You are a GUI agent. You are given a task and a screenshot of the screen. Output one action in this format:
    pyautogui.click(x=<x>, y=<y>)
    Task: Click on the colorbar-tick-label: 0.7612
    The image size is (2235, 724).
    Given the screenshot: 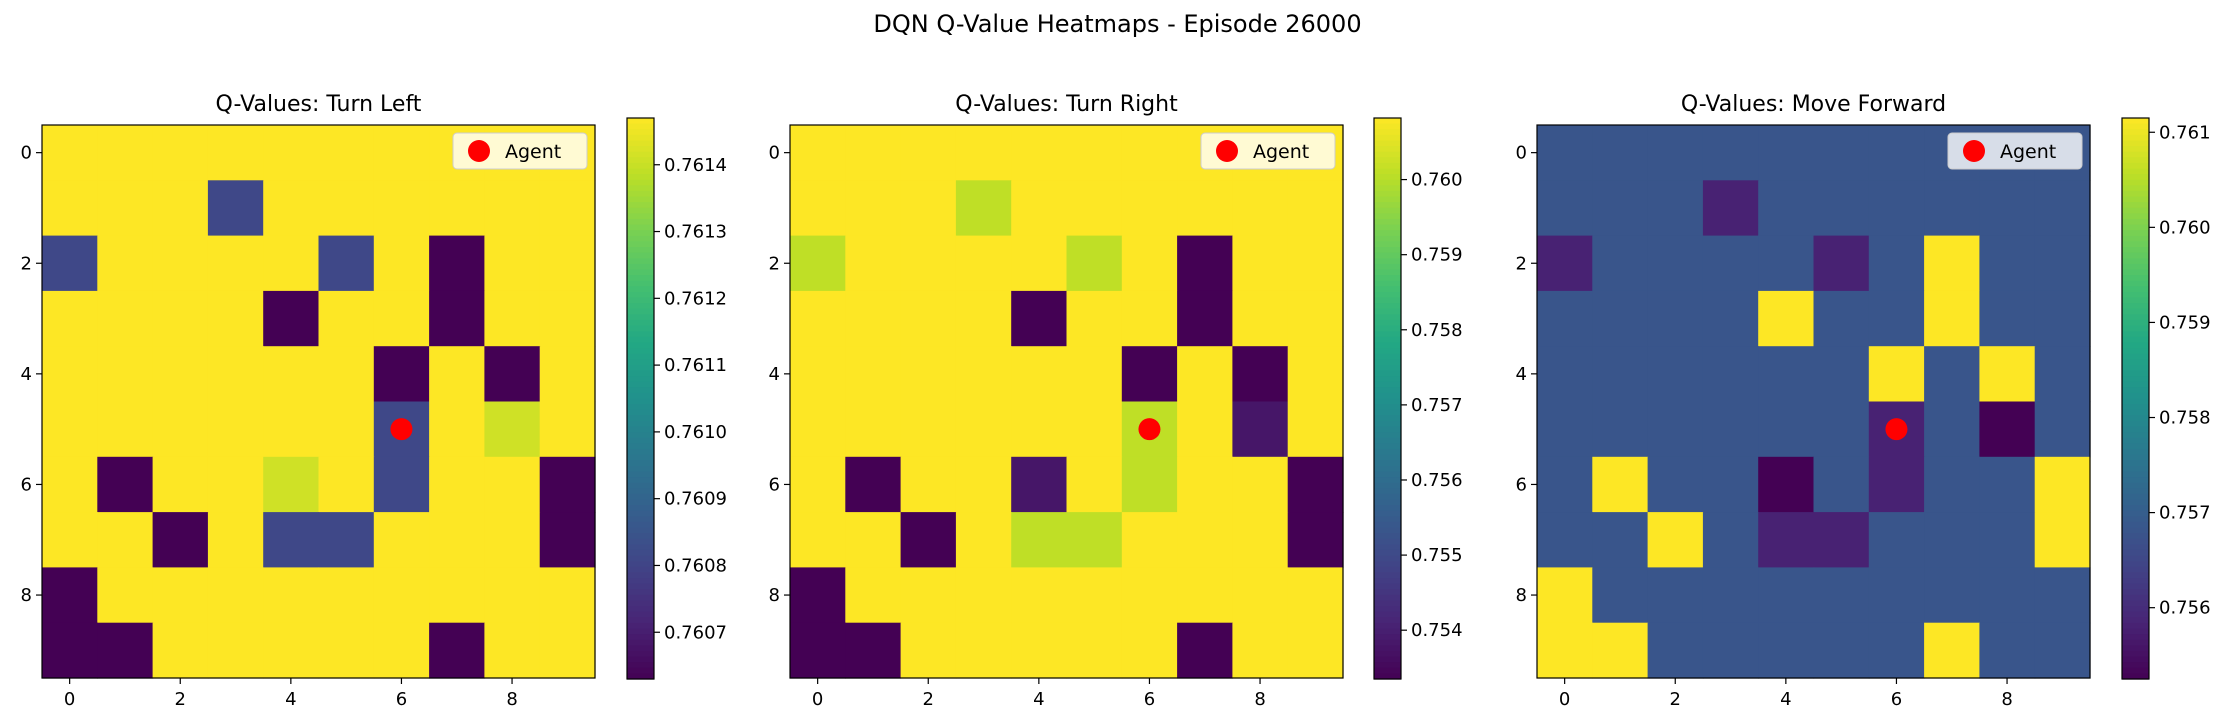 What is the action you would take?
    pyautogui.click(x=695, y=298)
    